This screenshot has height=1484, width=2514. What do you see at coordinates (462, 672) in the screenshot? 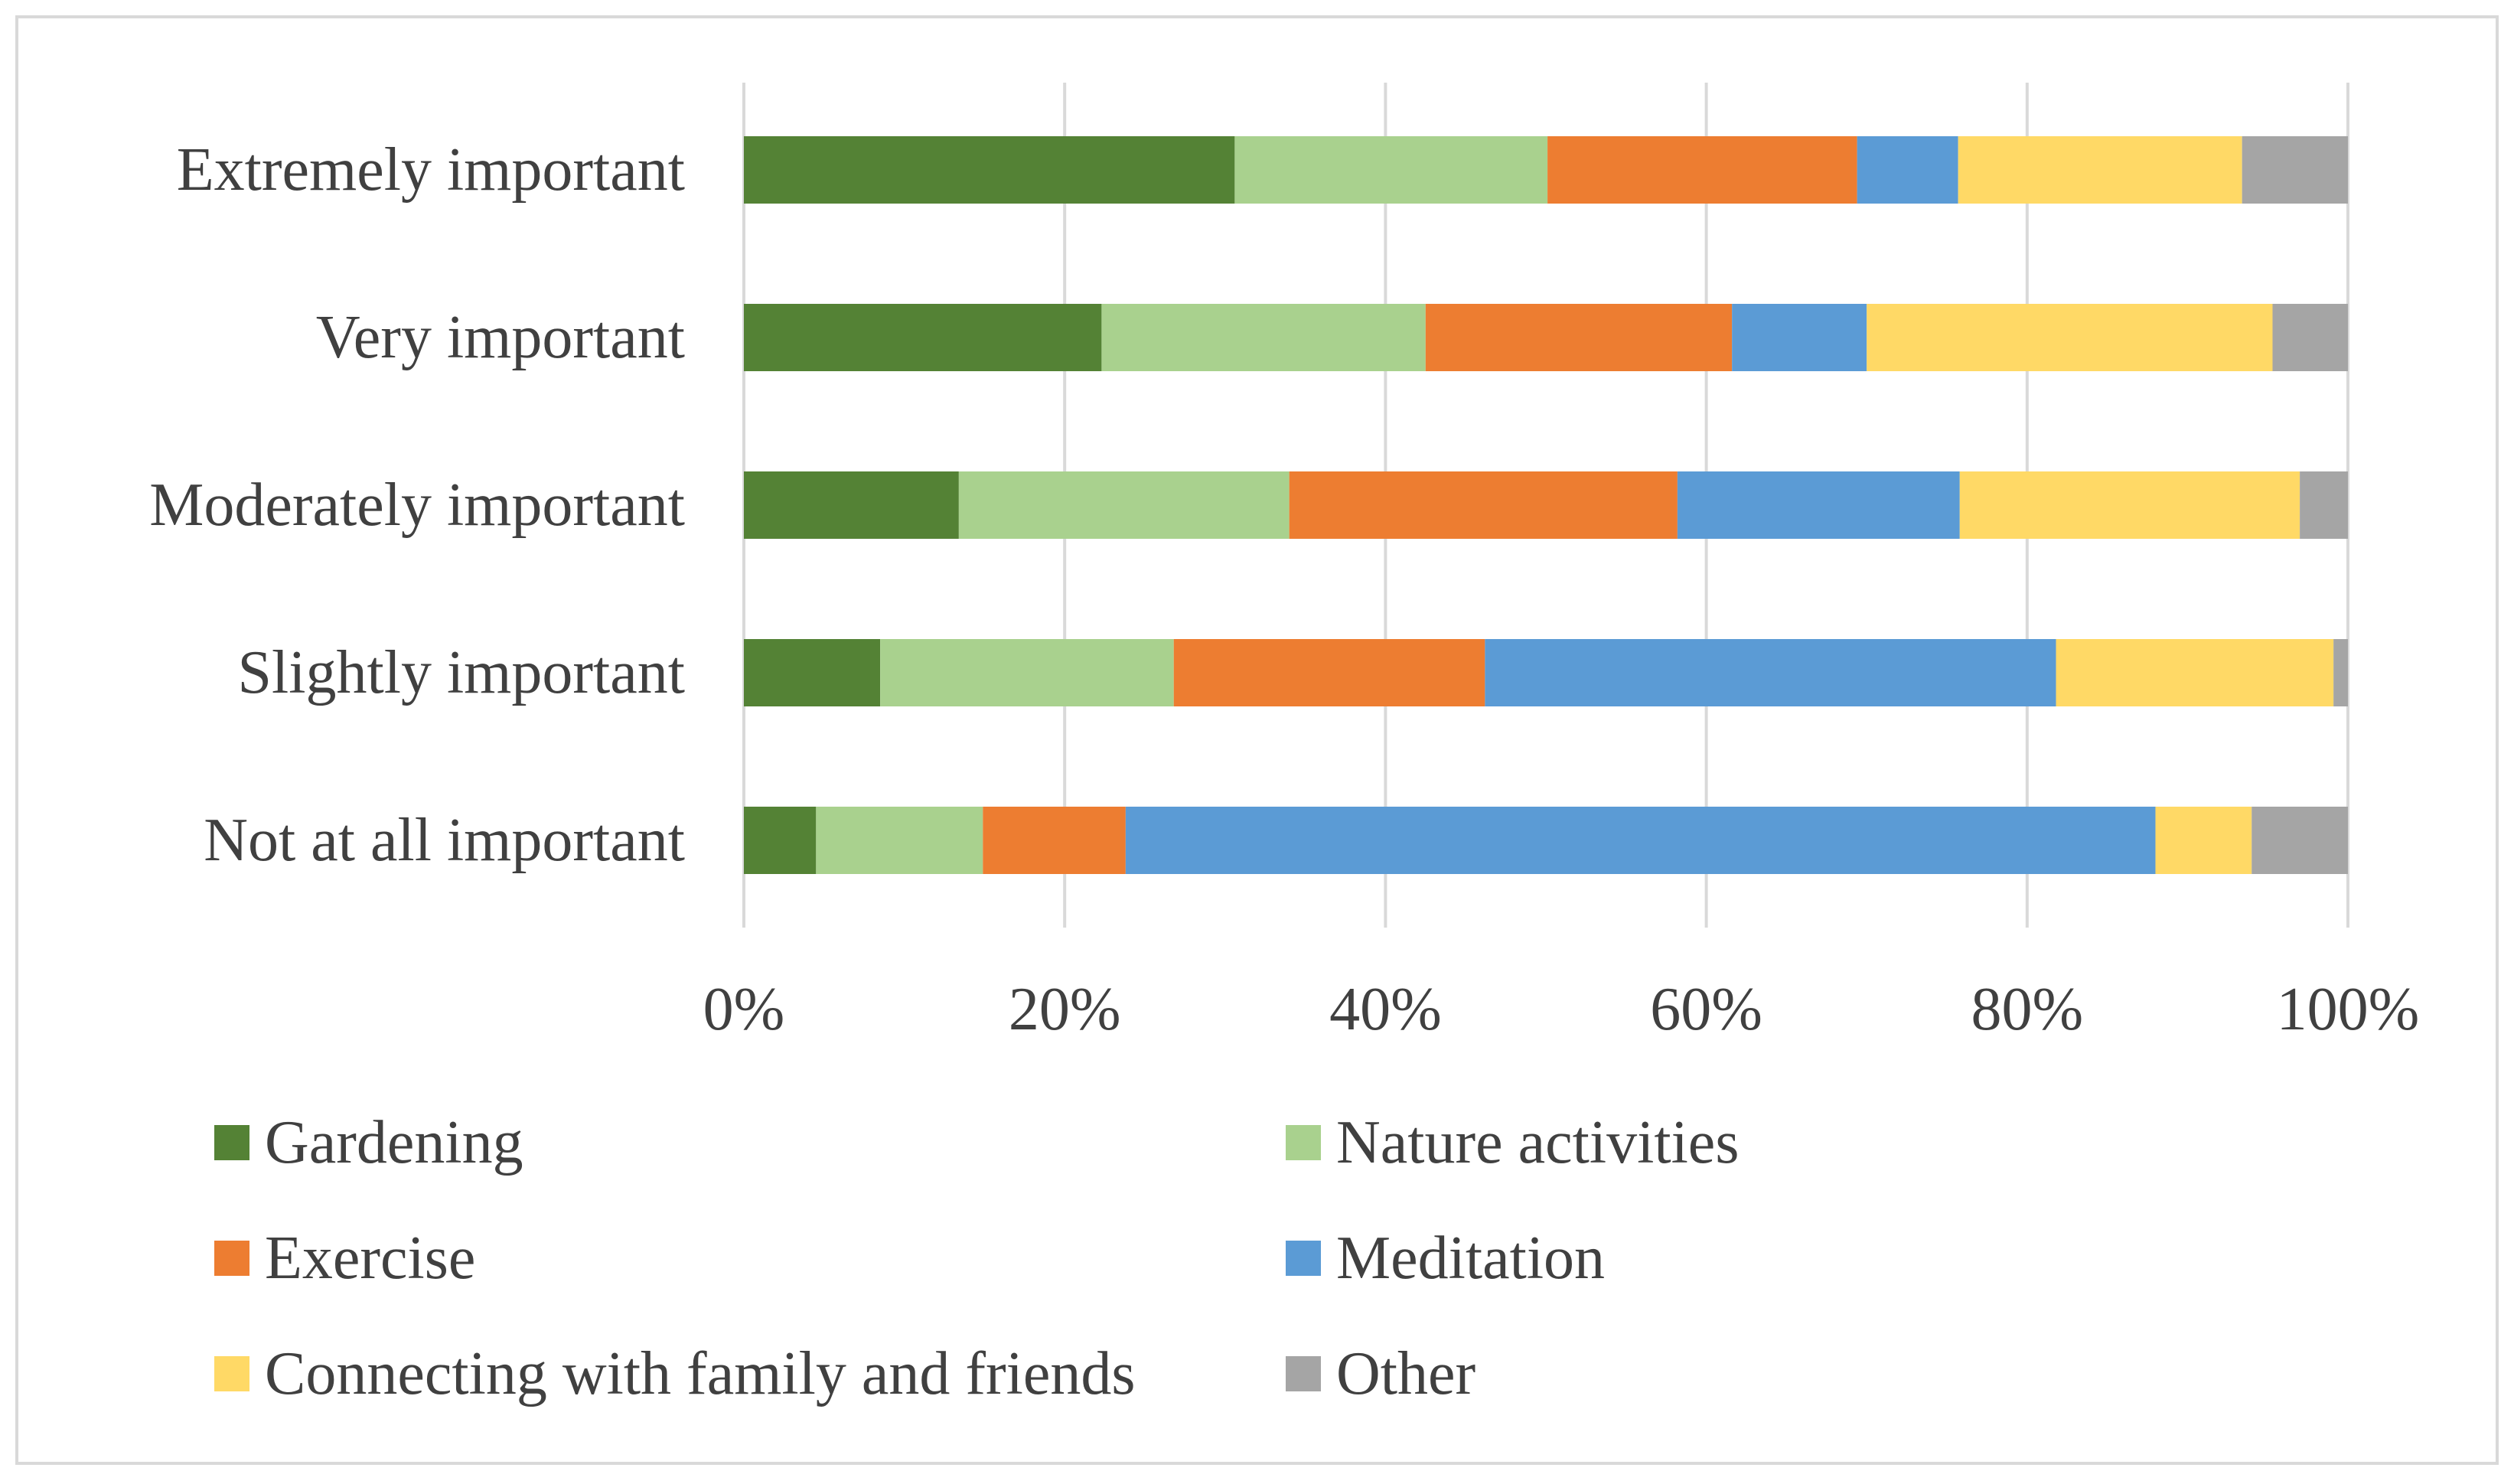
I see `category-label: Slightly important` at bounding box center [462, 672].